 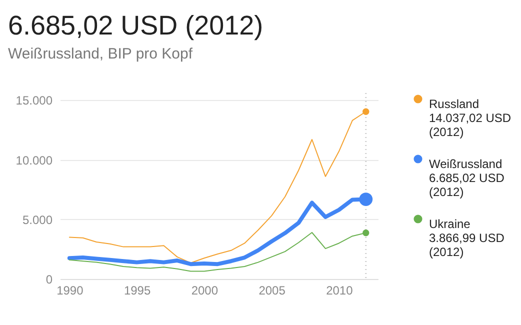 I want to click on text: 14.037,02 USD (2012), so click(x=470, y=125).